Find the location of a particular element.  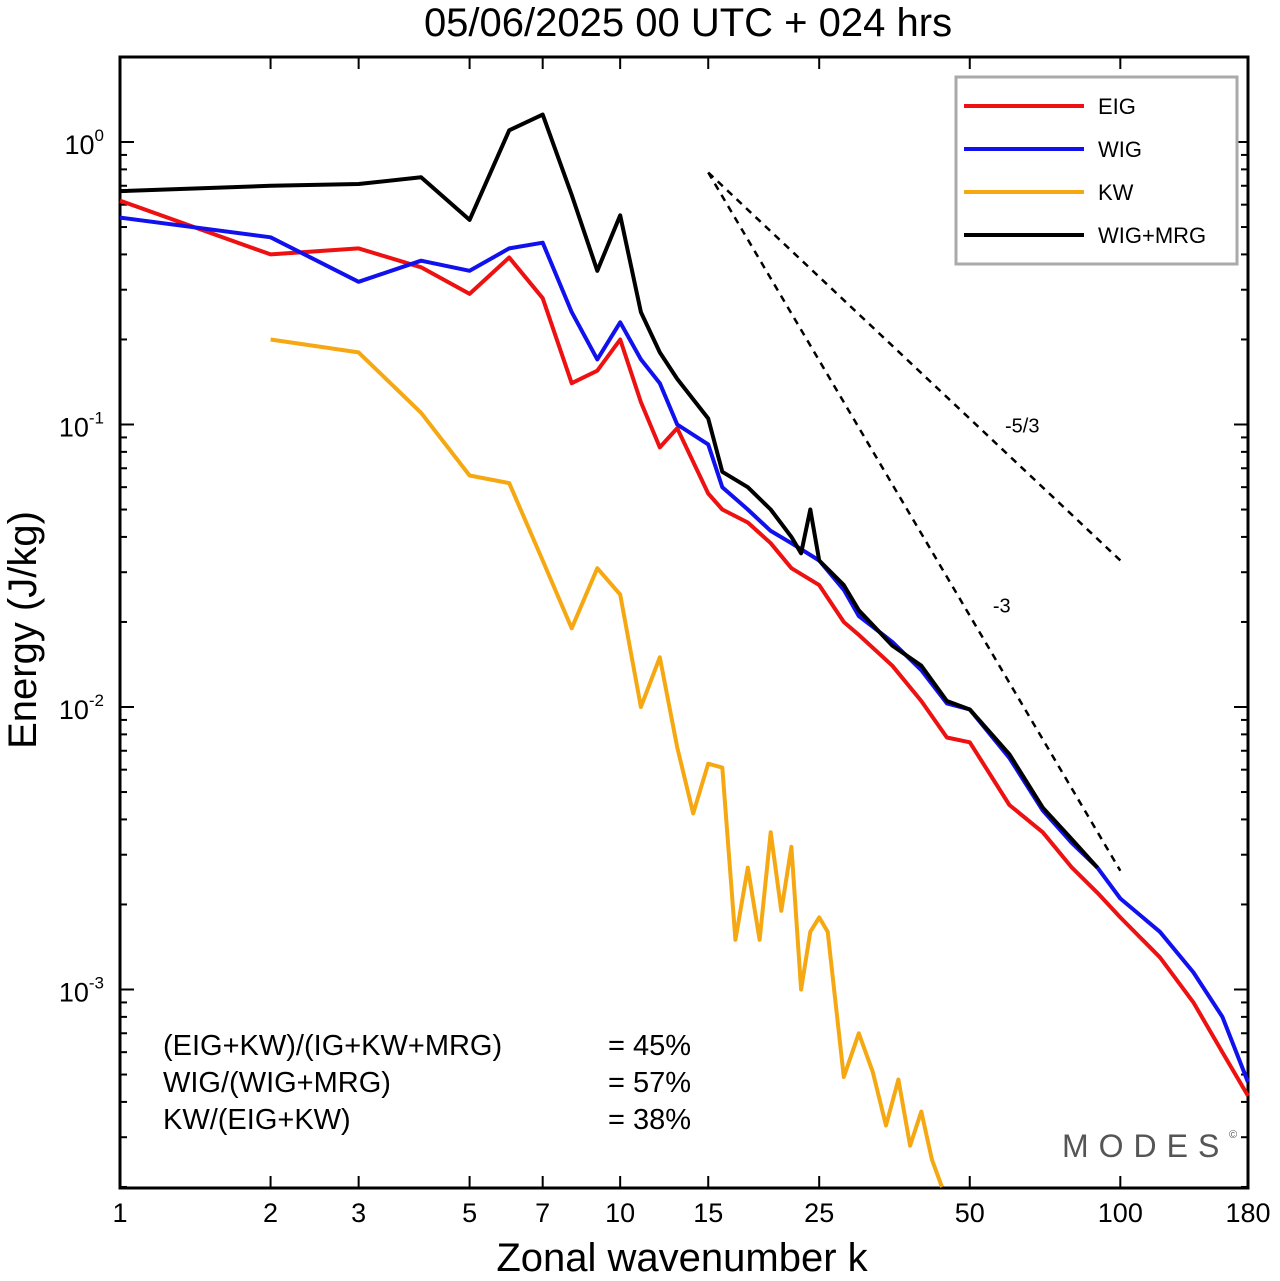

legend-label: WIG+MRG is located at coordinates (1152, 235).